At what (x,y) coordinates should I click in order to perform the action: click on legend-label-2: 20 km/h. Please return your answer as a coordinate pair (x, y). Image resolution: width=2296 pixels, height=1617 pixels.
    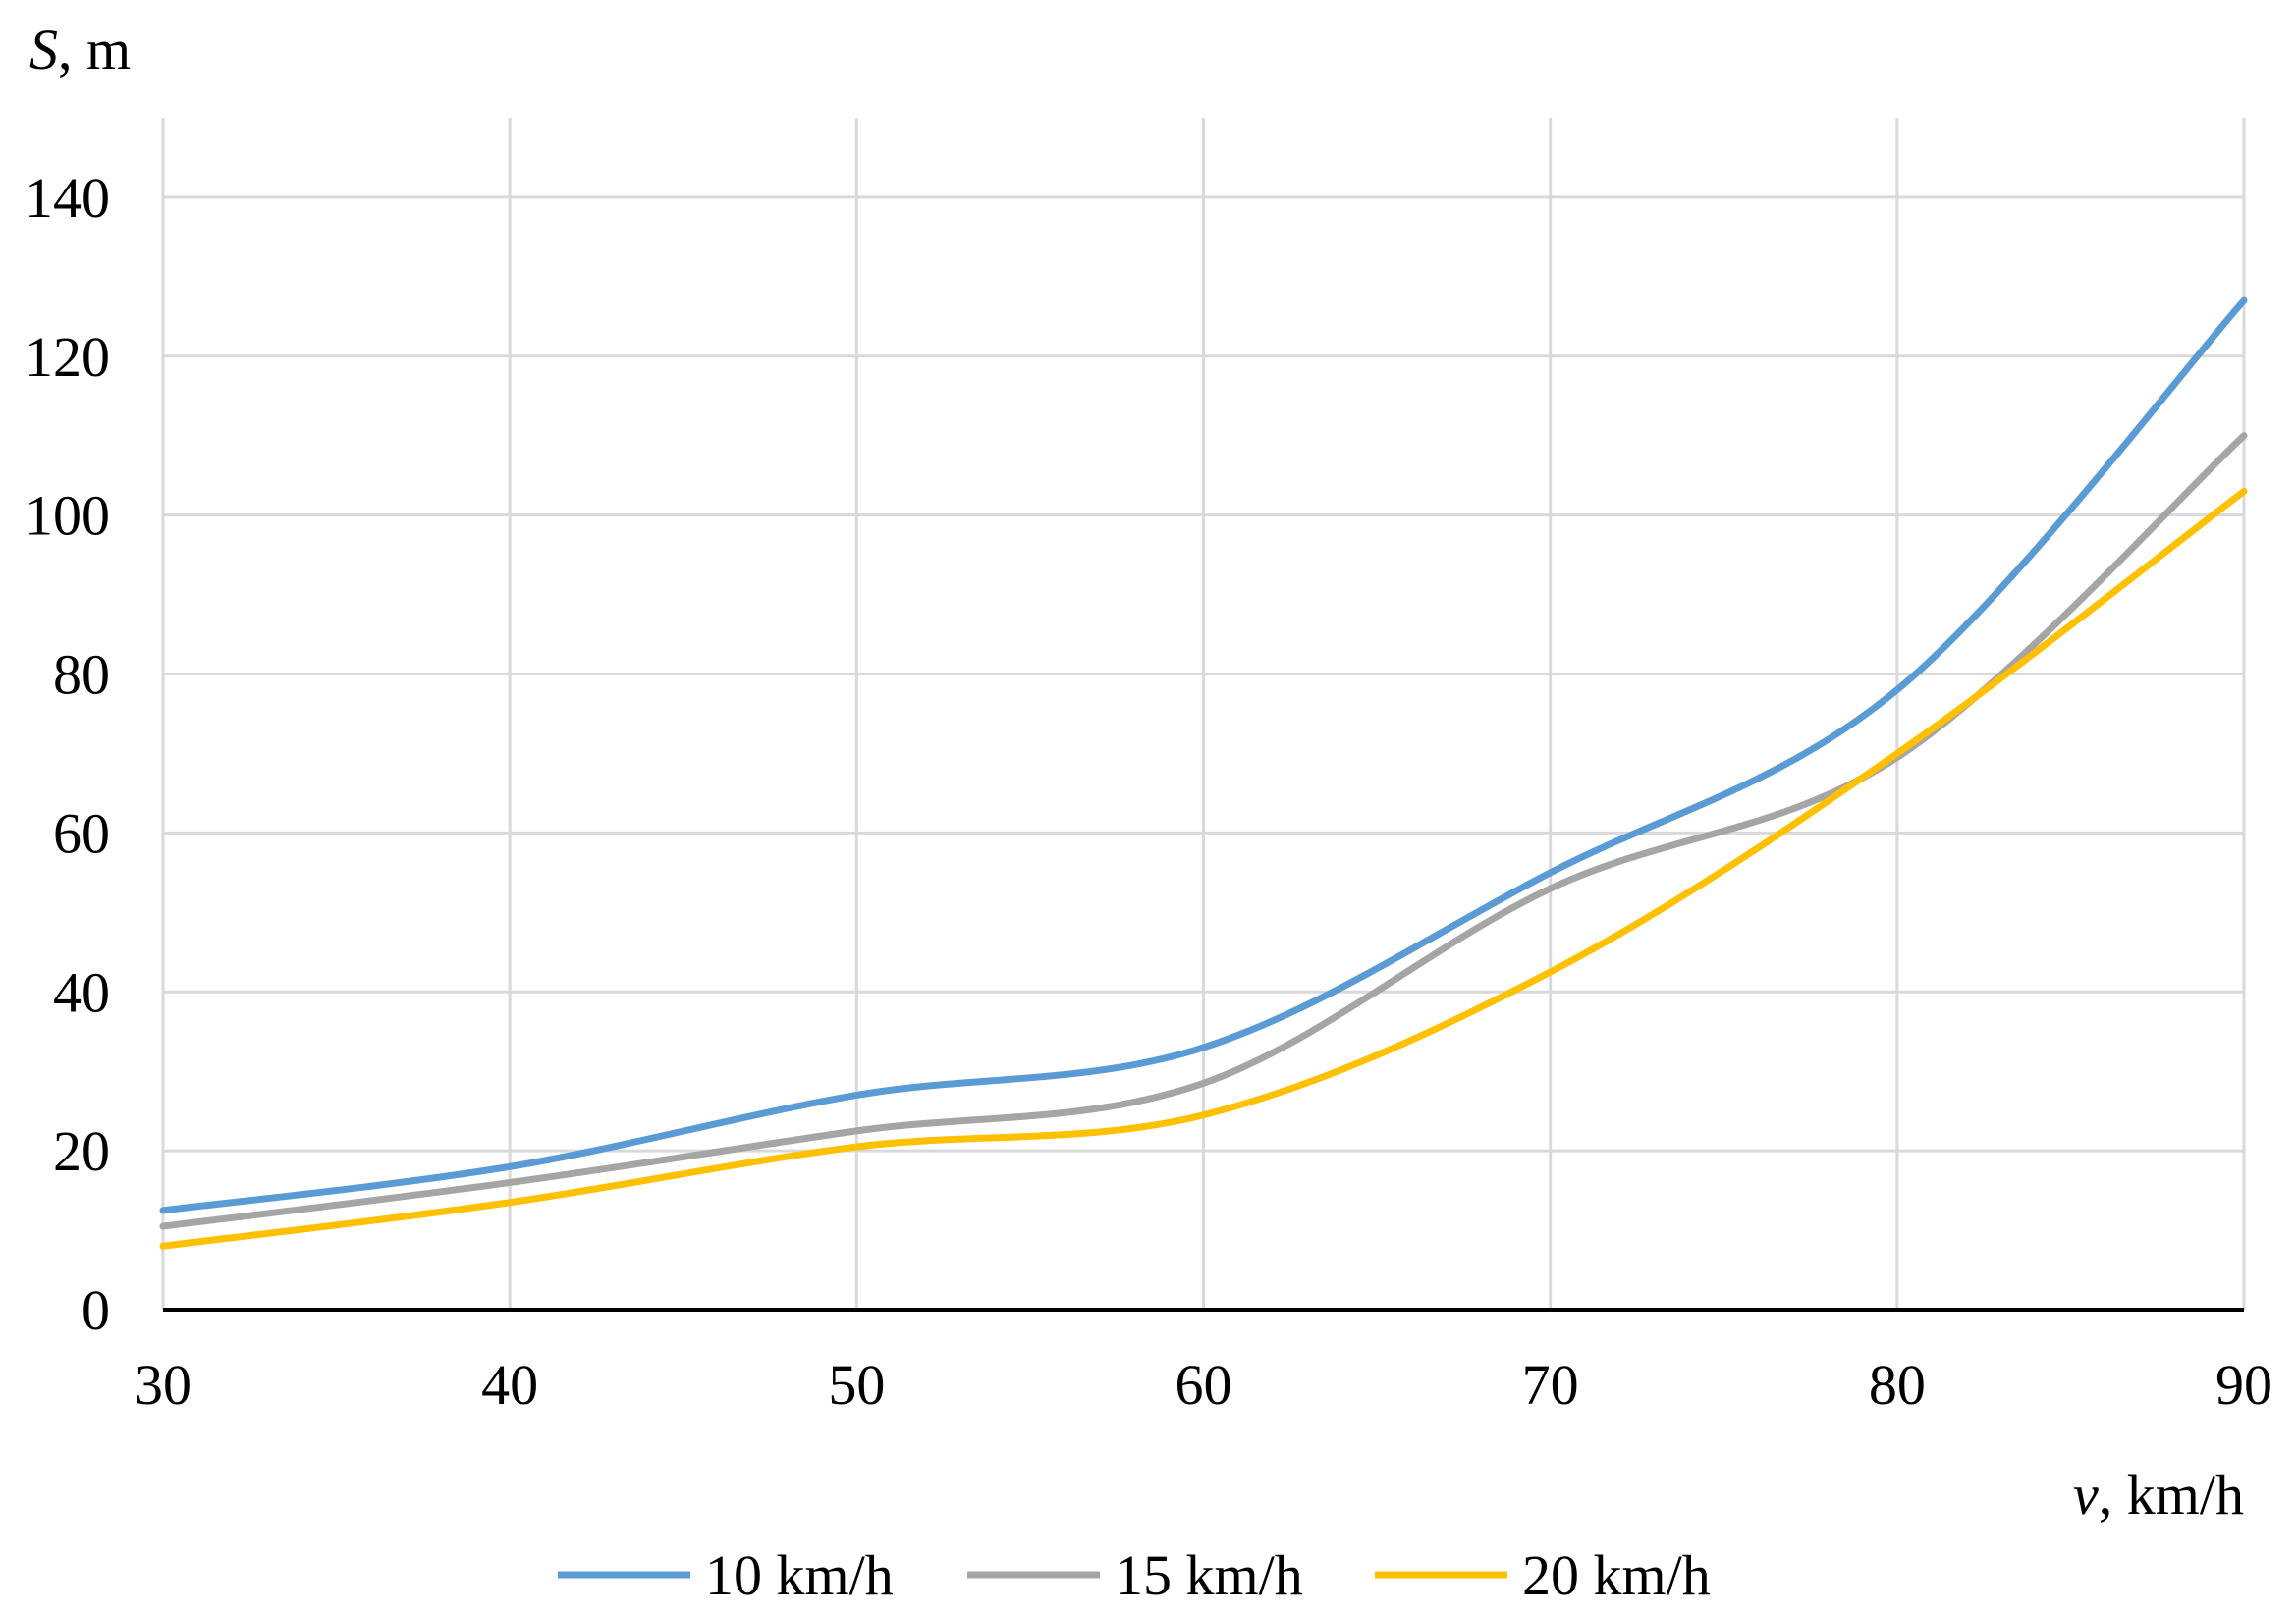
    Looking at the image, I should click on (1616, 1575).